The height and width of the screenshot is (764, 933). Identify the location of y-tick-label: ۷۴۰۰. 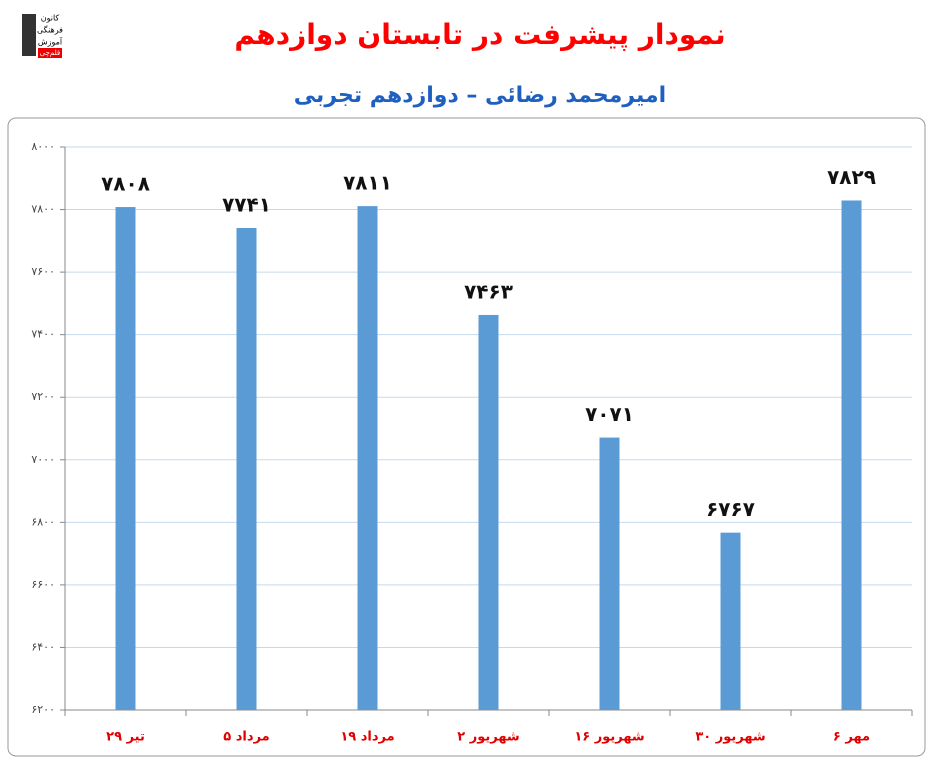
(43, 334).